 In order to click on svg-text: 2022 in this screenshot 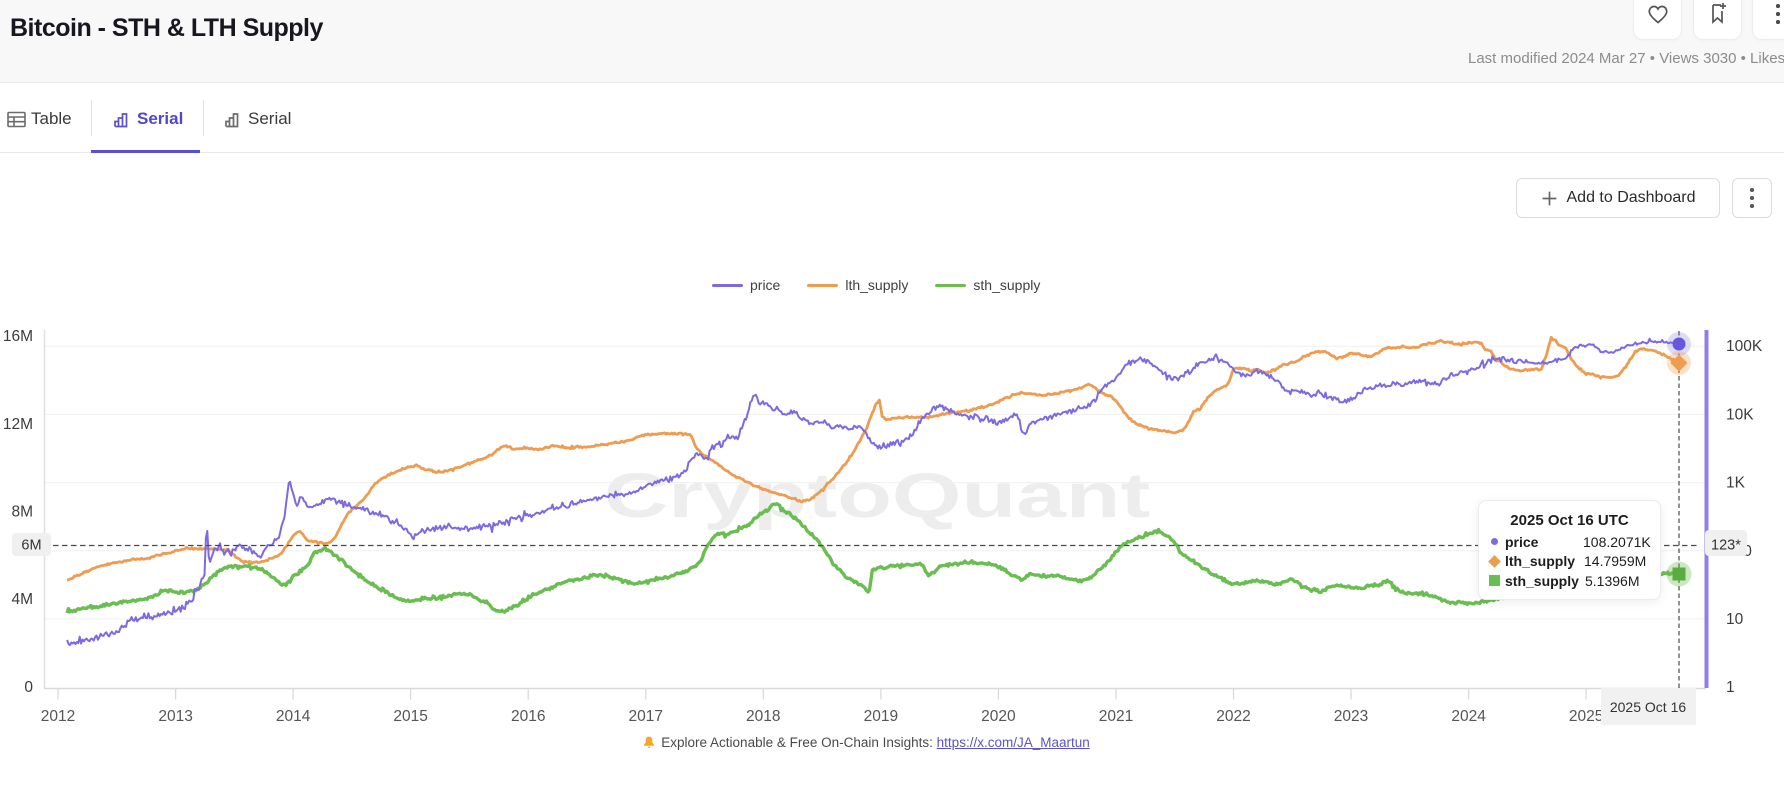, I will do `click(1233, 716)`.